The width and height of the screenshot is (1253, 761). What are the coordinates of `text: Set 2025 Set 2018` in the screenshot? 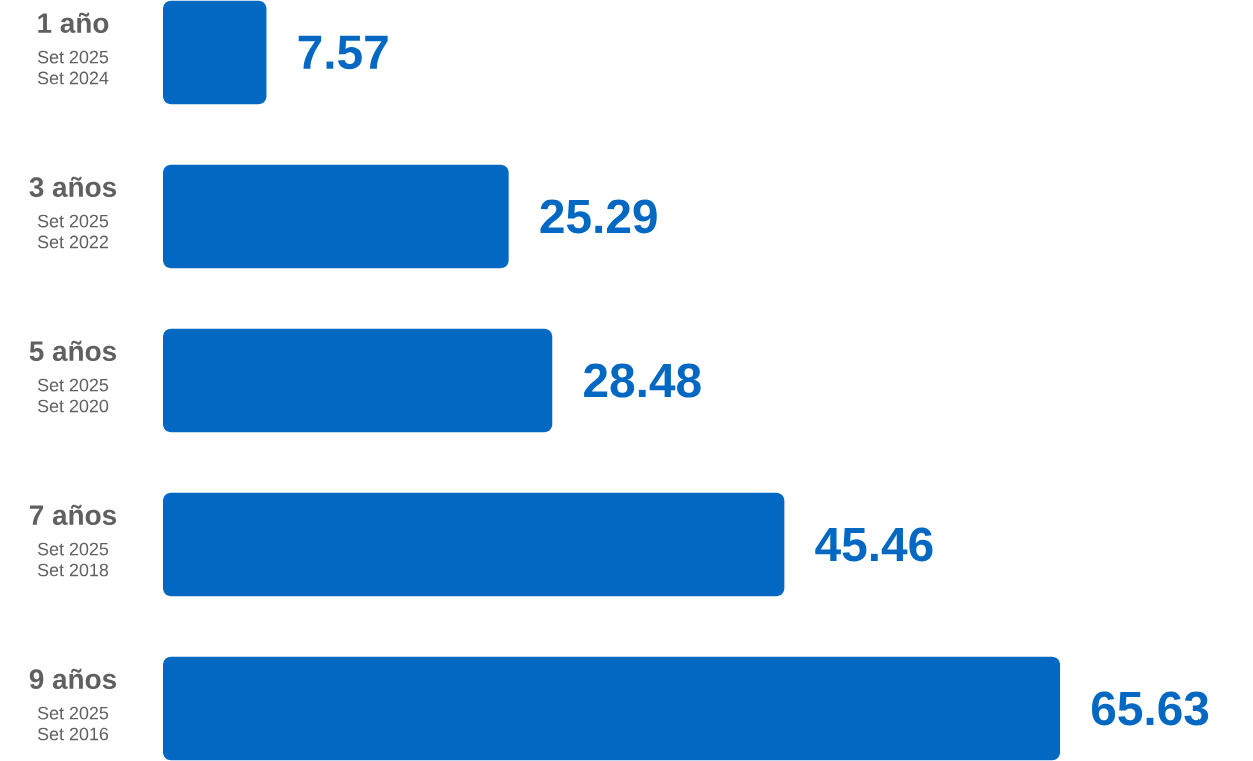 It's located at (73, 559).